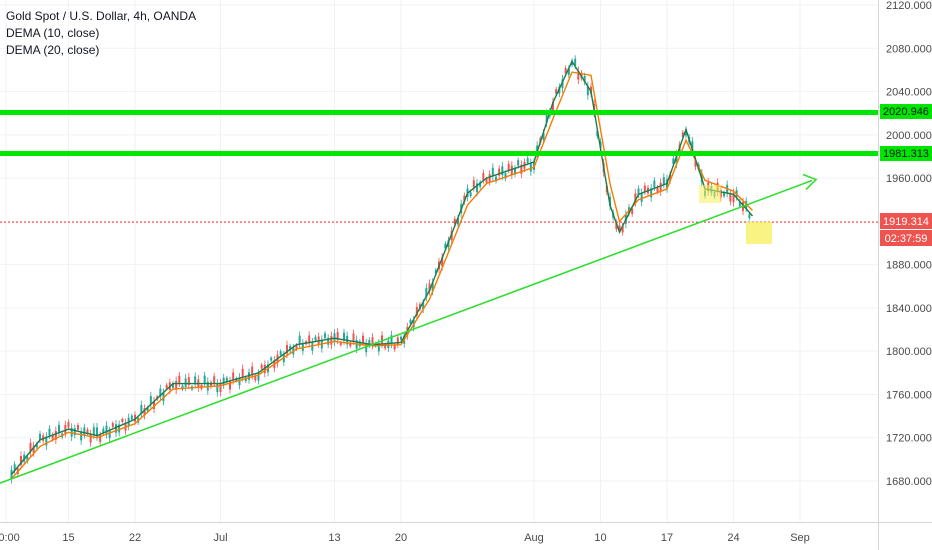 The width and height of the screenshot is (932, 550). What do you see at coordinates (53, 50) in the screenshot?
I see `indicator-dema-20: DEMA (20, close)` at bounding box center [53, 50].